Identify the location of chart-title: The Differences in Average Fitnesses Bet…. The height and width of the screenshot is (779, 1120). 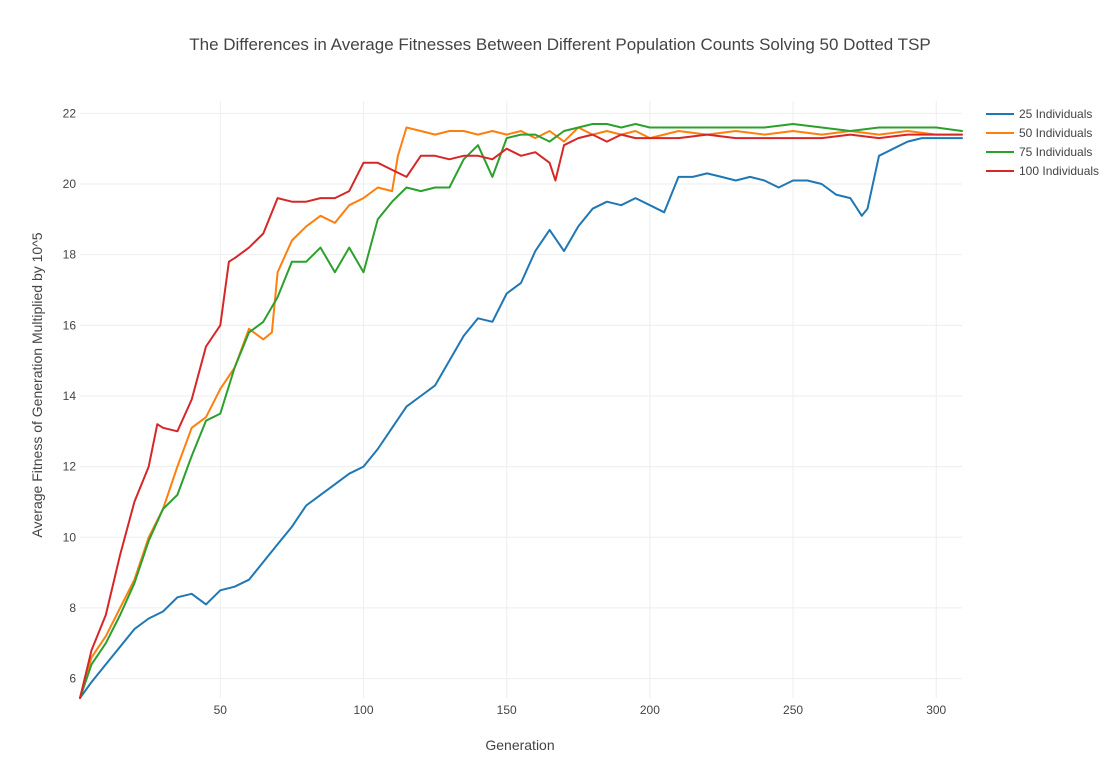
(560, 44).